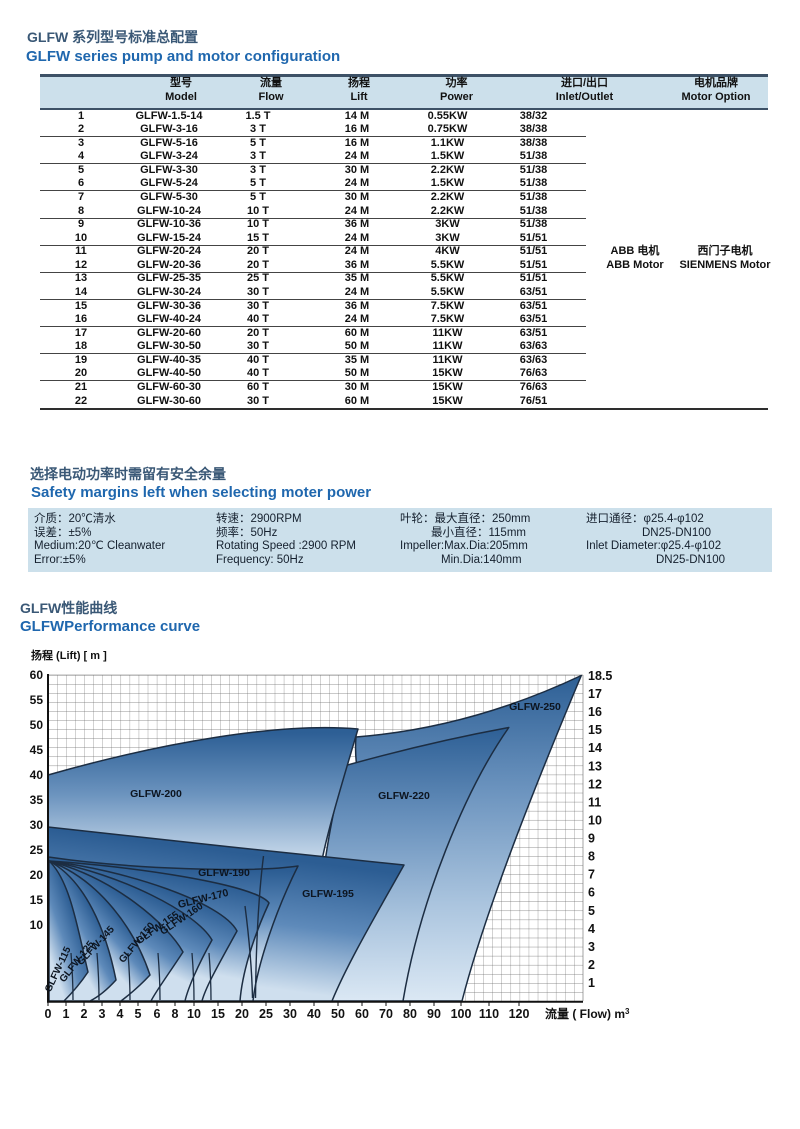  What do you see at coordinates (37, 750) in the screenshot?
I see `svg-text: 45` at bounding box center [37, 750].